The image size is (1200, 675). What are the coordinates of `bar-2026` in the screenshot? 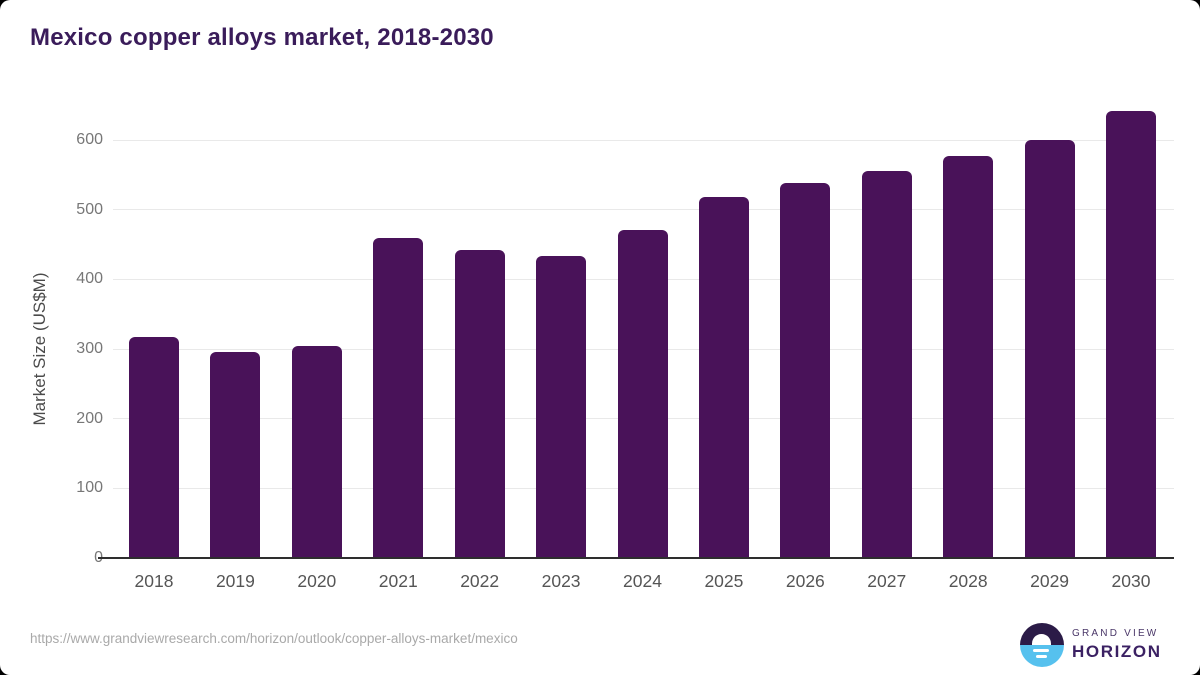 It's located at (805, 370).